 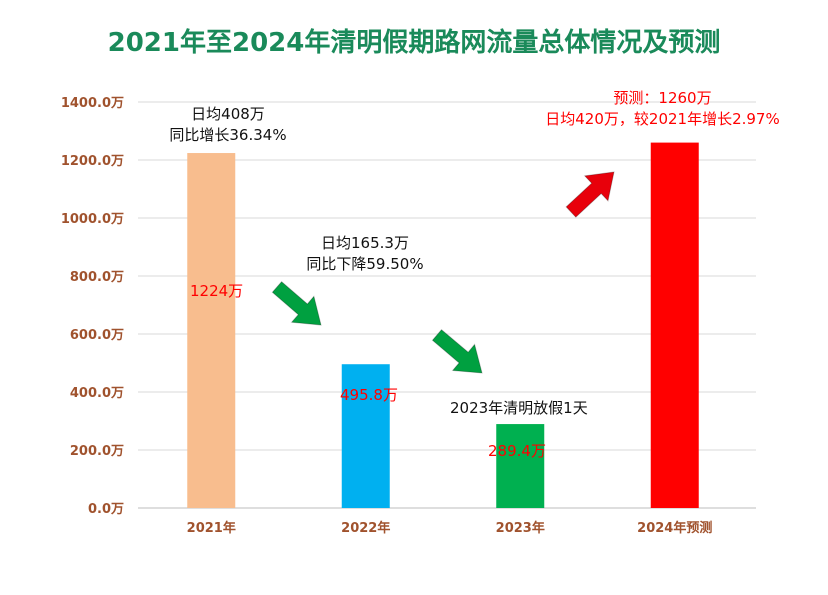 What do you see at coordinates (92, 219) in the screenshot?
I see `y-tick-label: 1000.0万` at bounding box center [92, 219].